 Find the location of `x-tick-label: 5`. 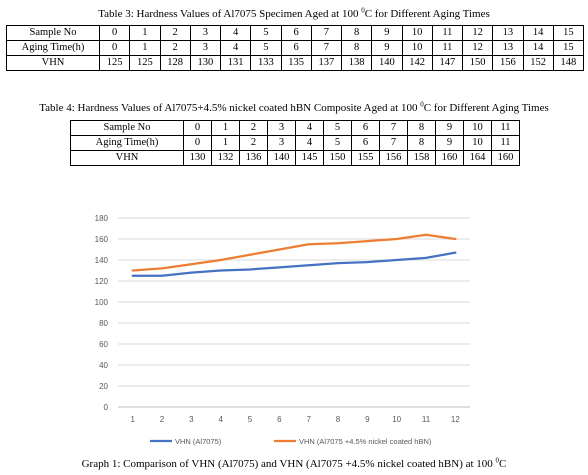

x-tick-label: 5 is located at coordinates (250, 419).